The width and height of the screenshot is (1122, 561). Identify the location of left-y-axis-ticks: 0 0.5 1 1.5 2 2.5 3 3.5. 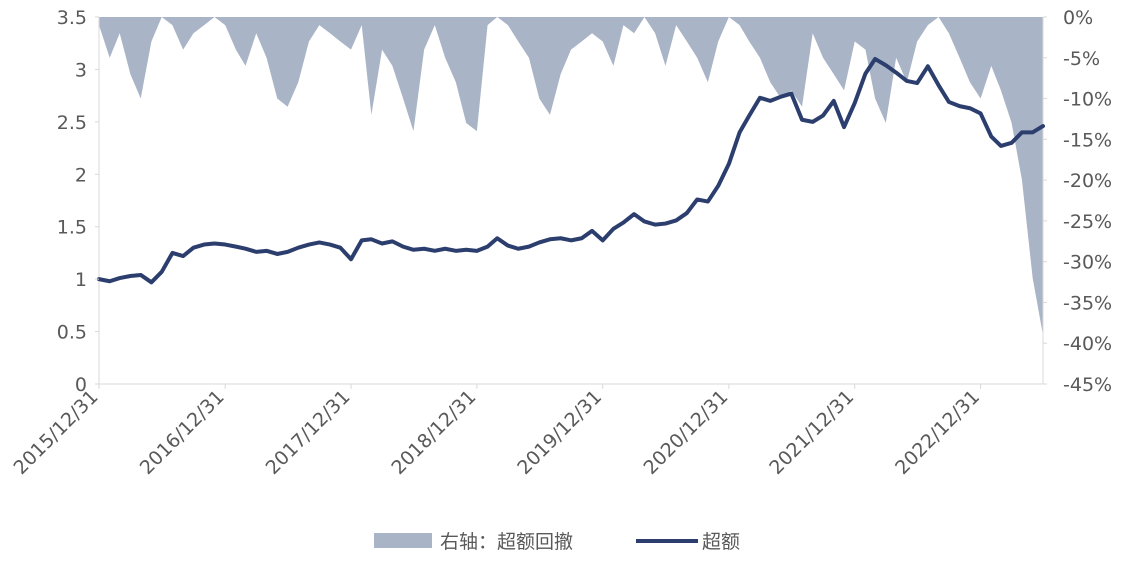
(78, 201).